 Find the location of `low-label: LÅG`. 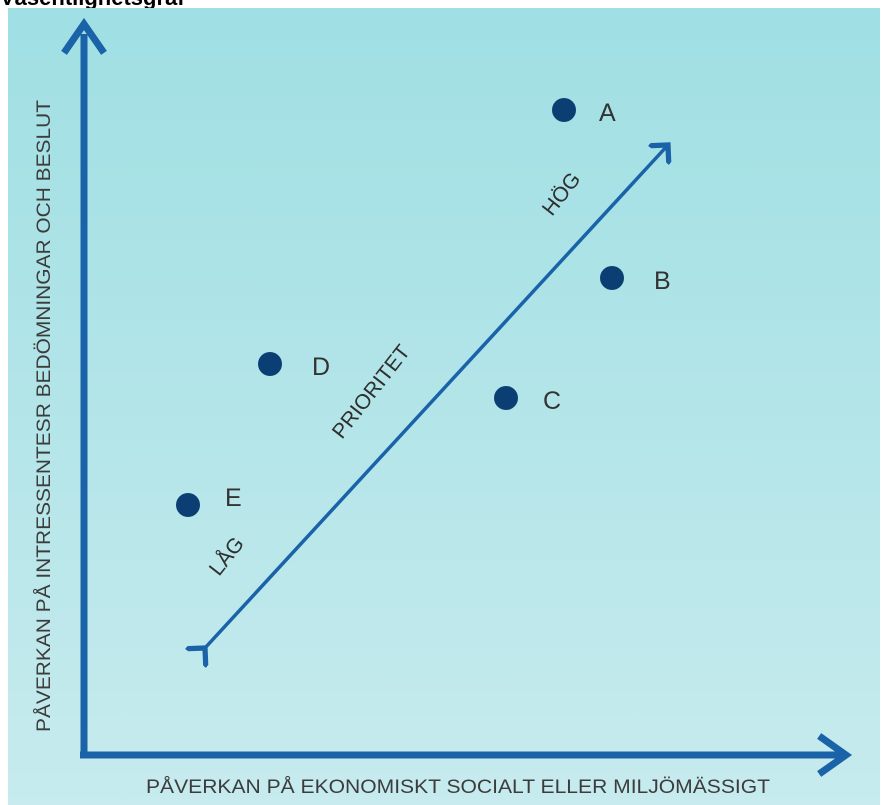

low-label: LÅG is located at coordinates (227, 556).